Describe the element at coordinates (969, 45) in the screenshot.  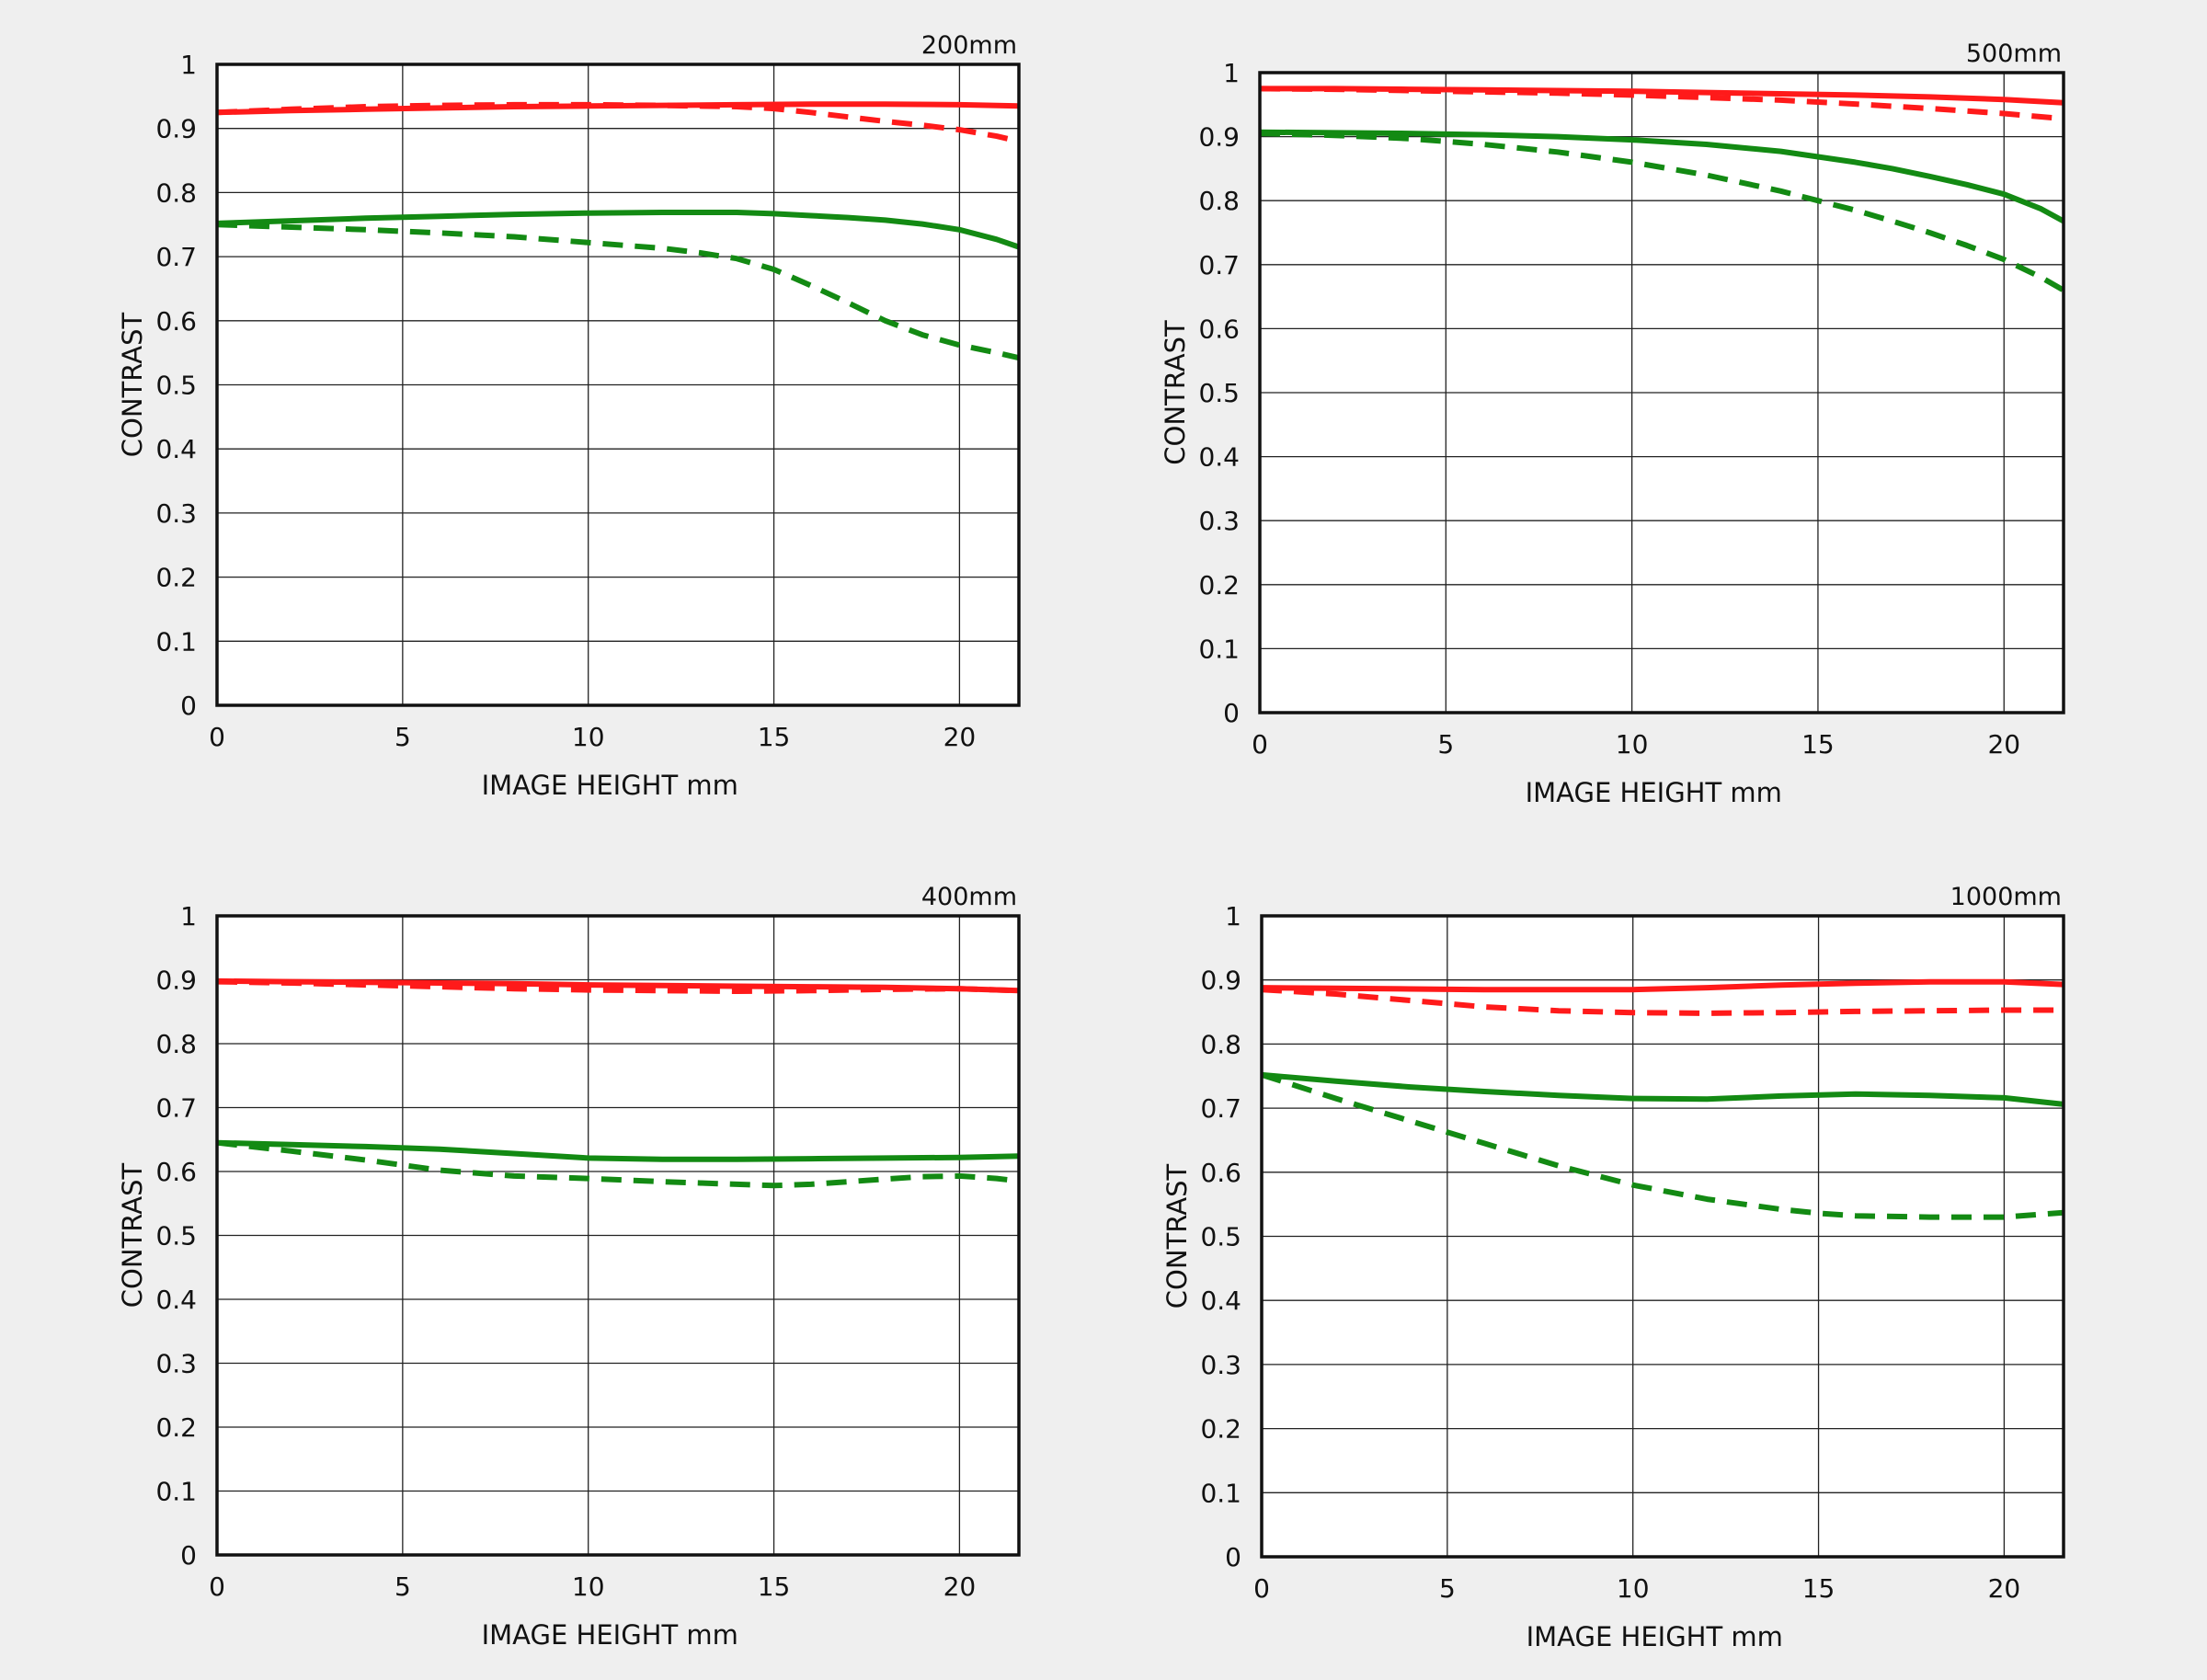
I see `chart-title: 200mm` at that location.